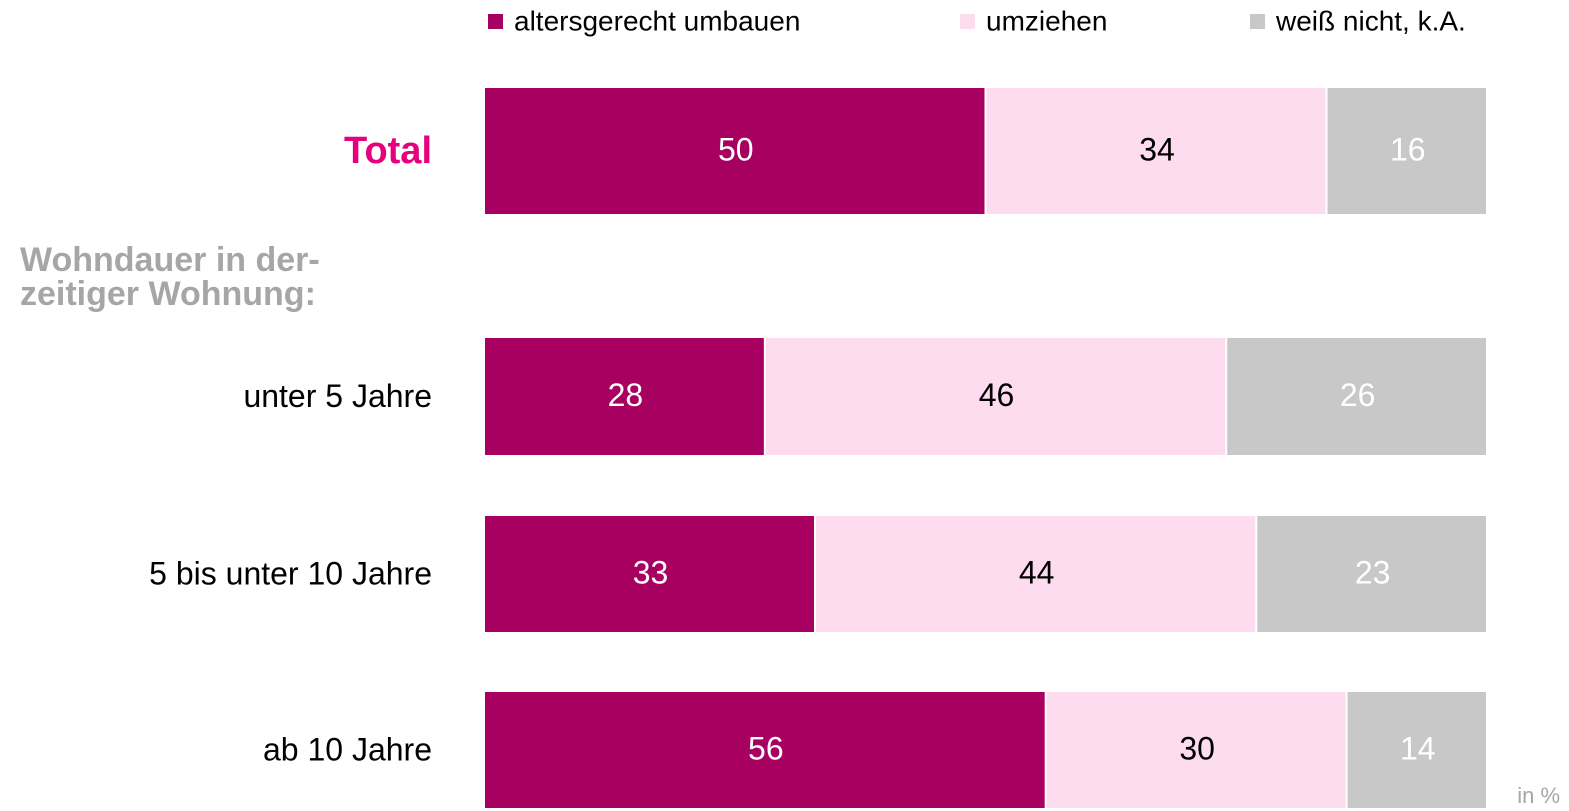 The width and height of the screenshot is (1569, 811). Describe the element at coordinates (170, 260) in the screenshot. I see `group-label: Wohndauer in der-` at that location.